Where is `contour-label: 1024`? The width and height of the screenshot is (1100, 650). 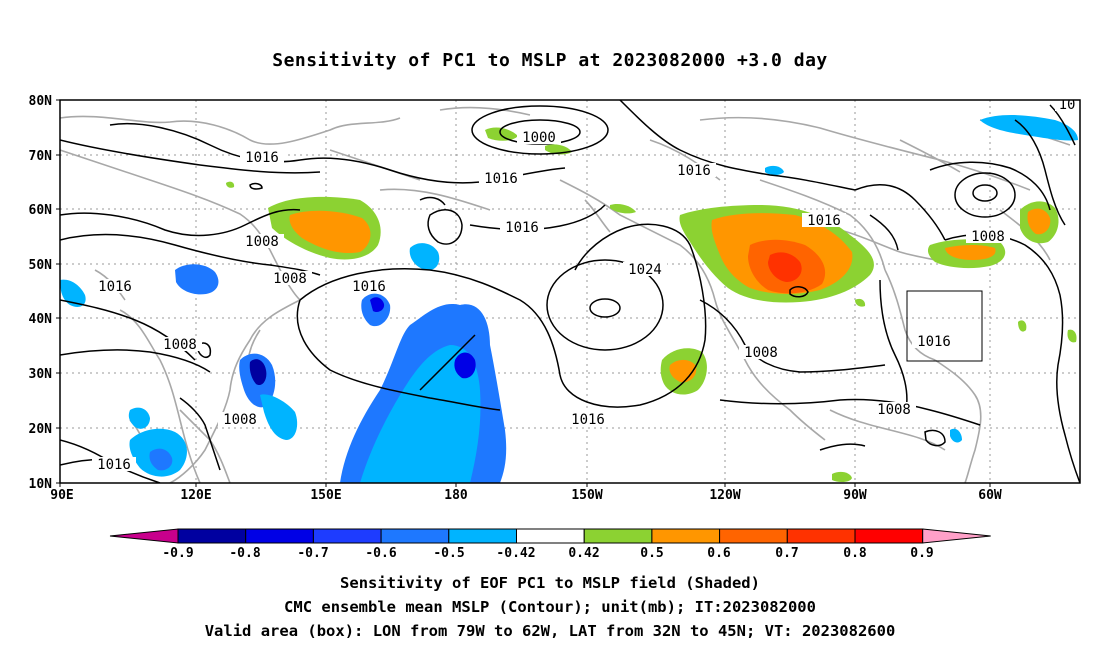
contour-label: 1024 is located at coordinates (645, 270).